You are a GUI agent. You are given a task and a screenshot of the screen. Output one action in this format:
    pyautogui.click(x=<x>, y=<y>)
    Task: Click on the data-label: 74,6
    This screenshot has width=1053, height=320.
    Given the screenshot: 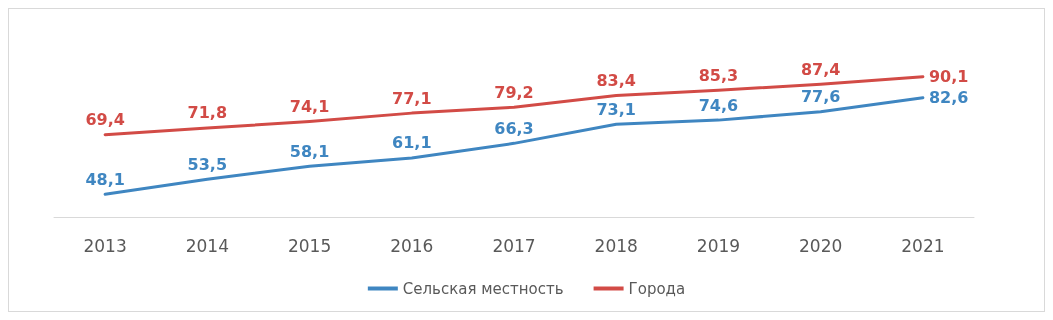 What is the action you would take?
    pyautogui.click(x=718, y=105)
    